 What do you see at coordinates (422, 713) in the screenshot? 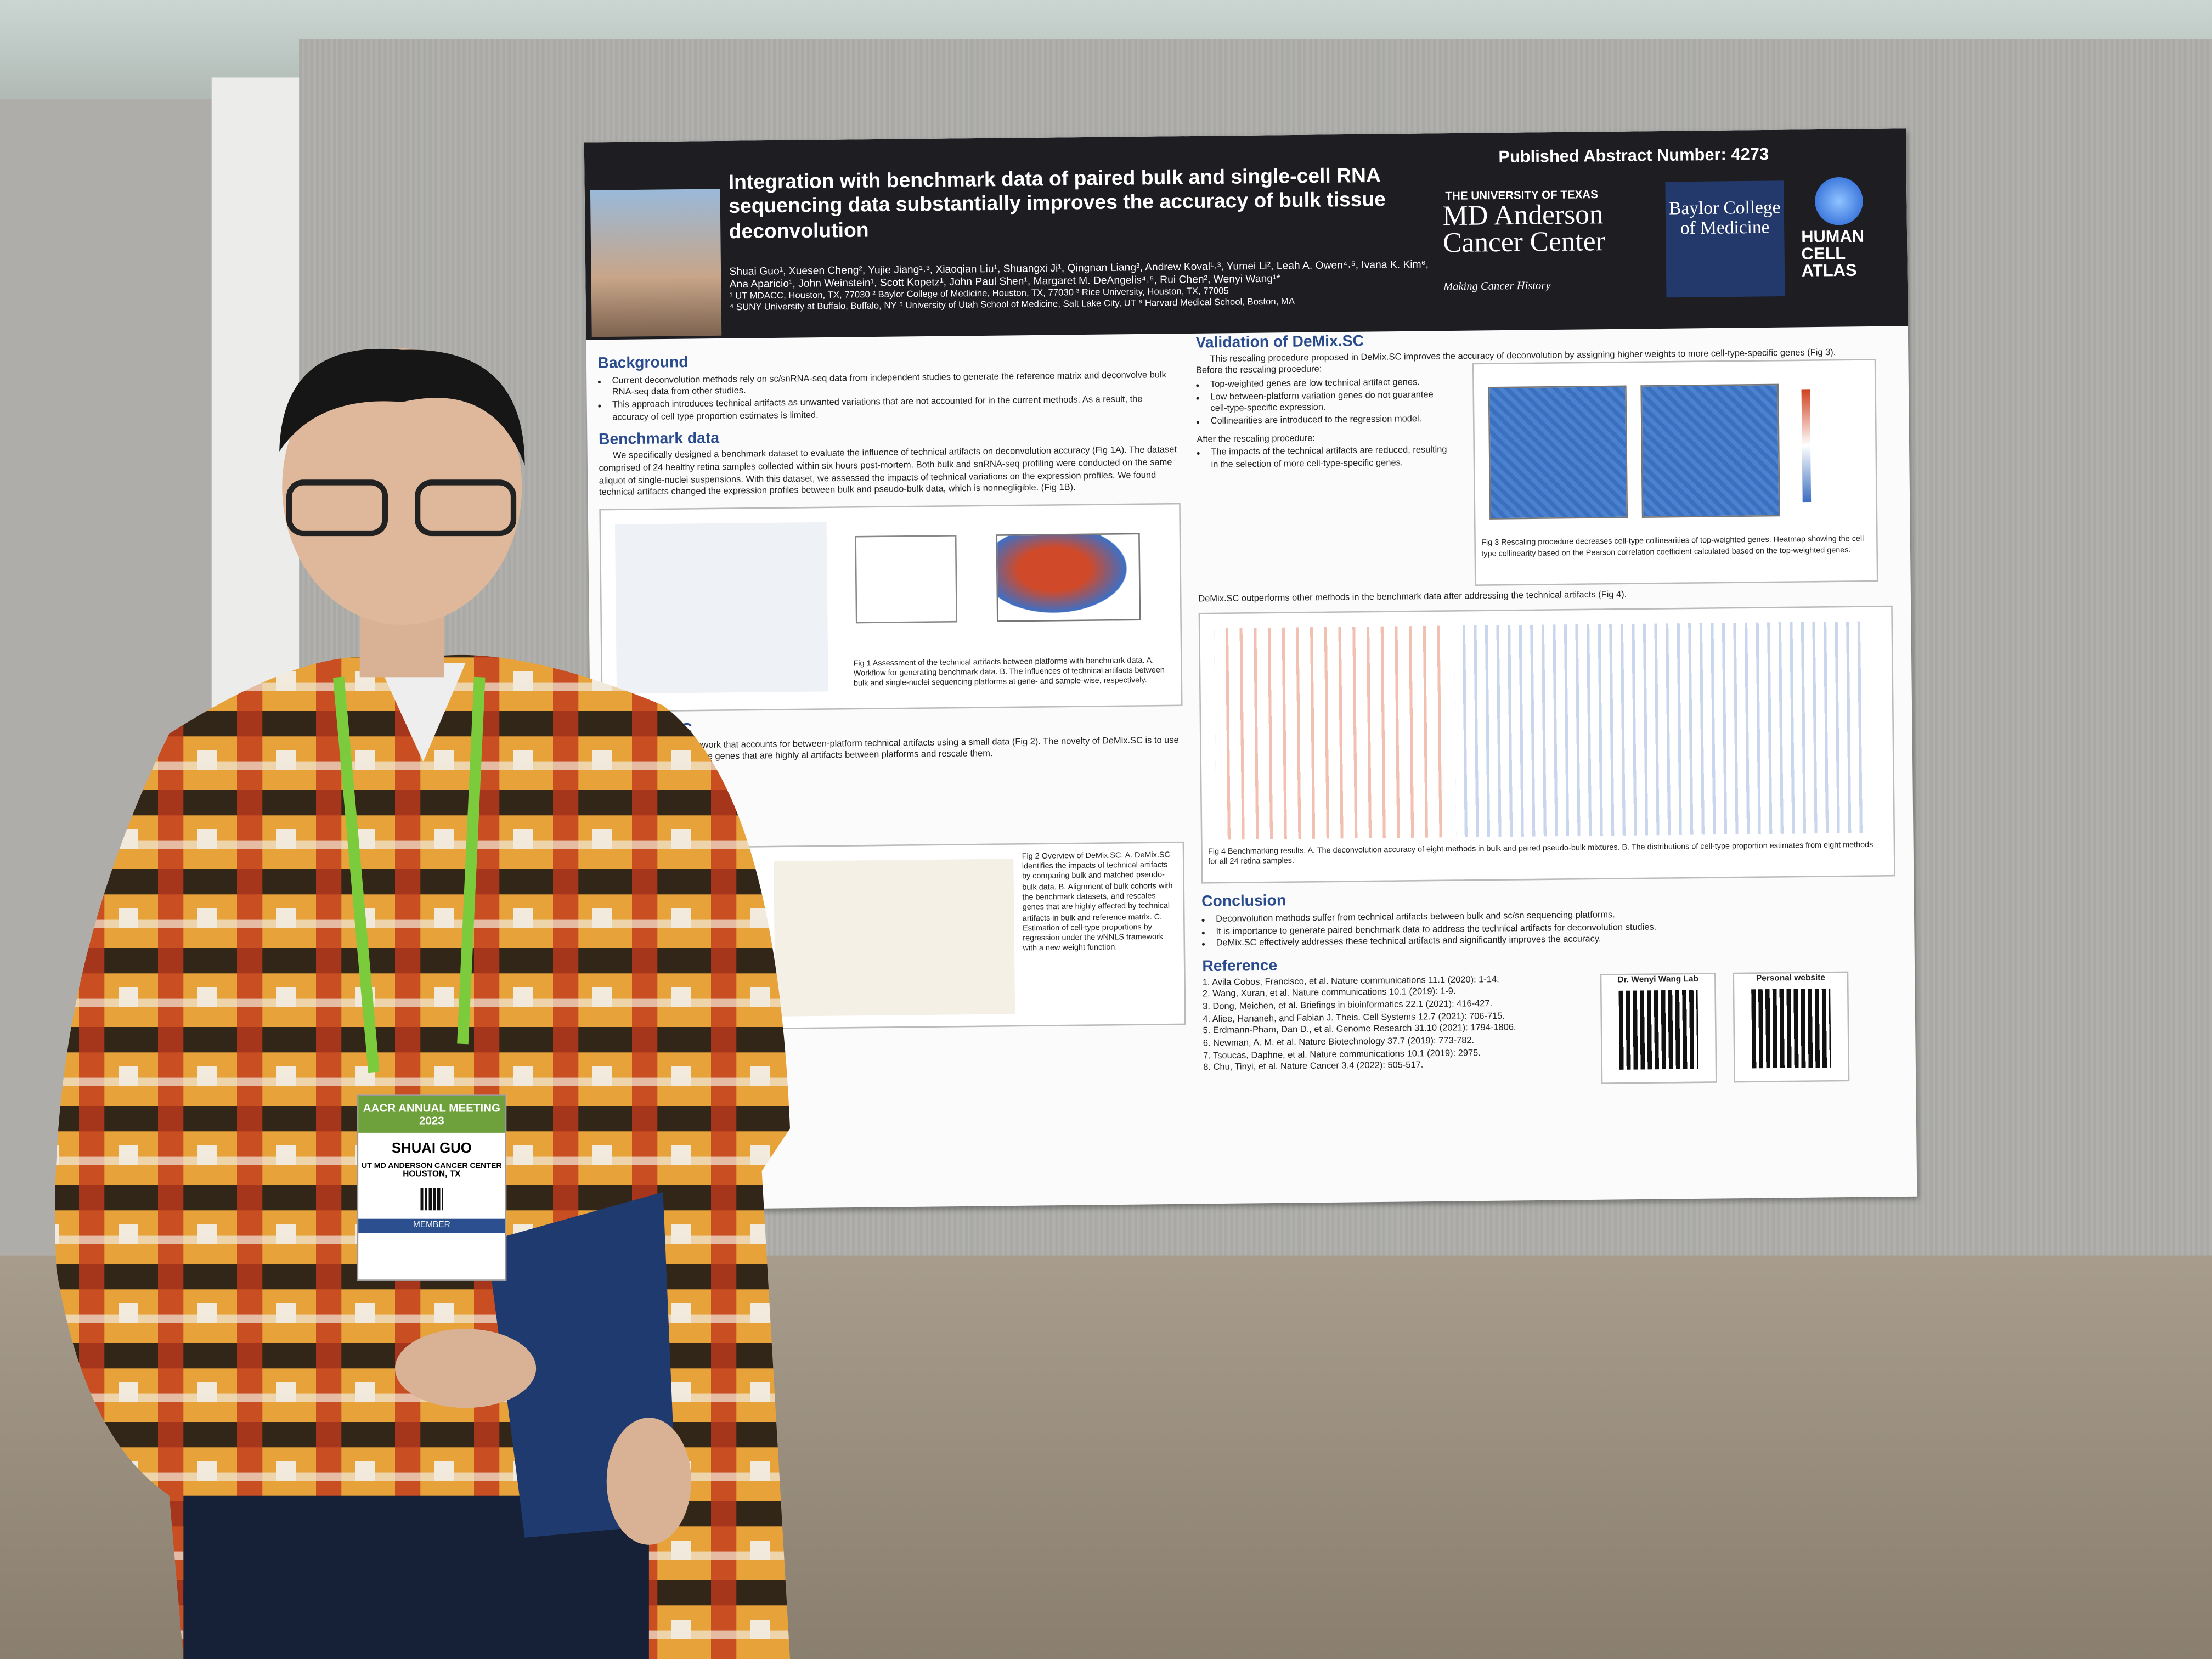
I see `collar` at bounding box center [422, 713].